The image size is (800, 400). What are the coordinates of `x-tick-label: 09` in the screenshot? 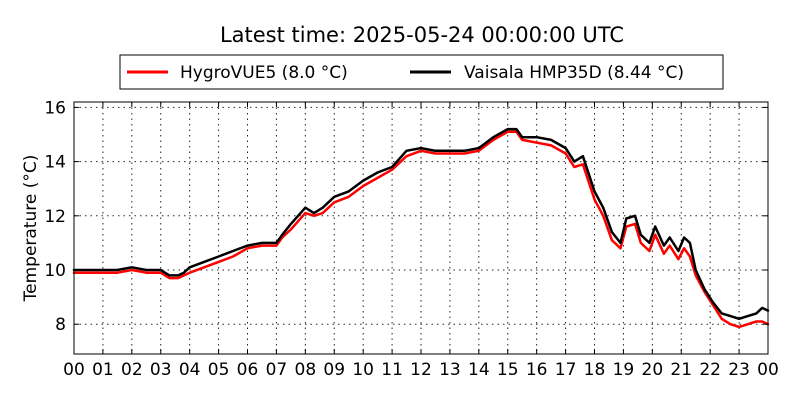 It's located at (334, 370).